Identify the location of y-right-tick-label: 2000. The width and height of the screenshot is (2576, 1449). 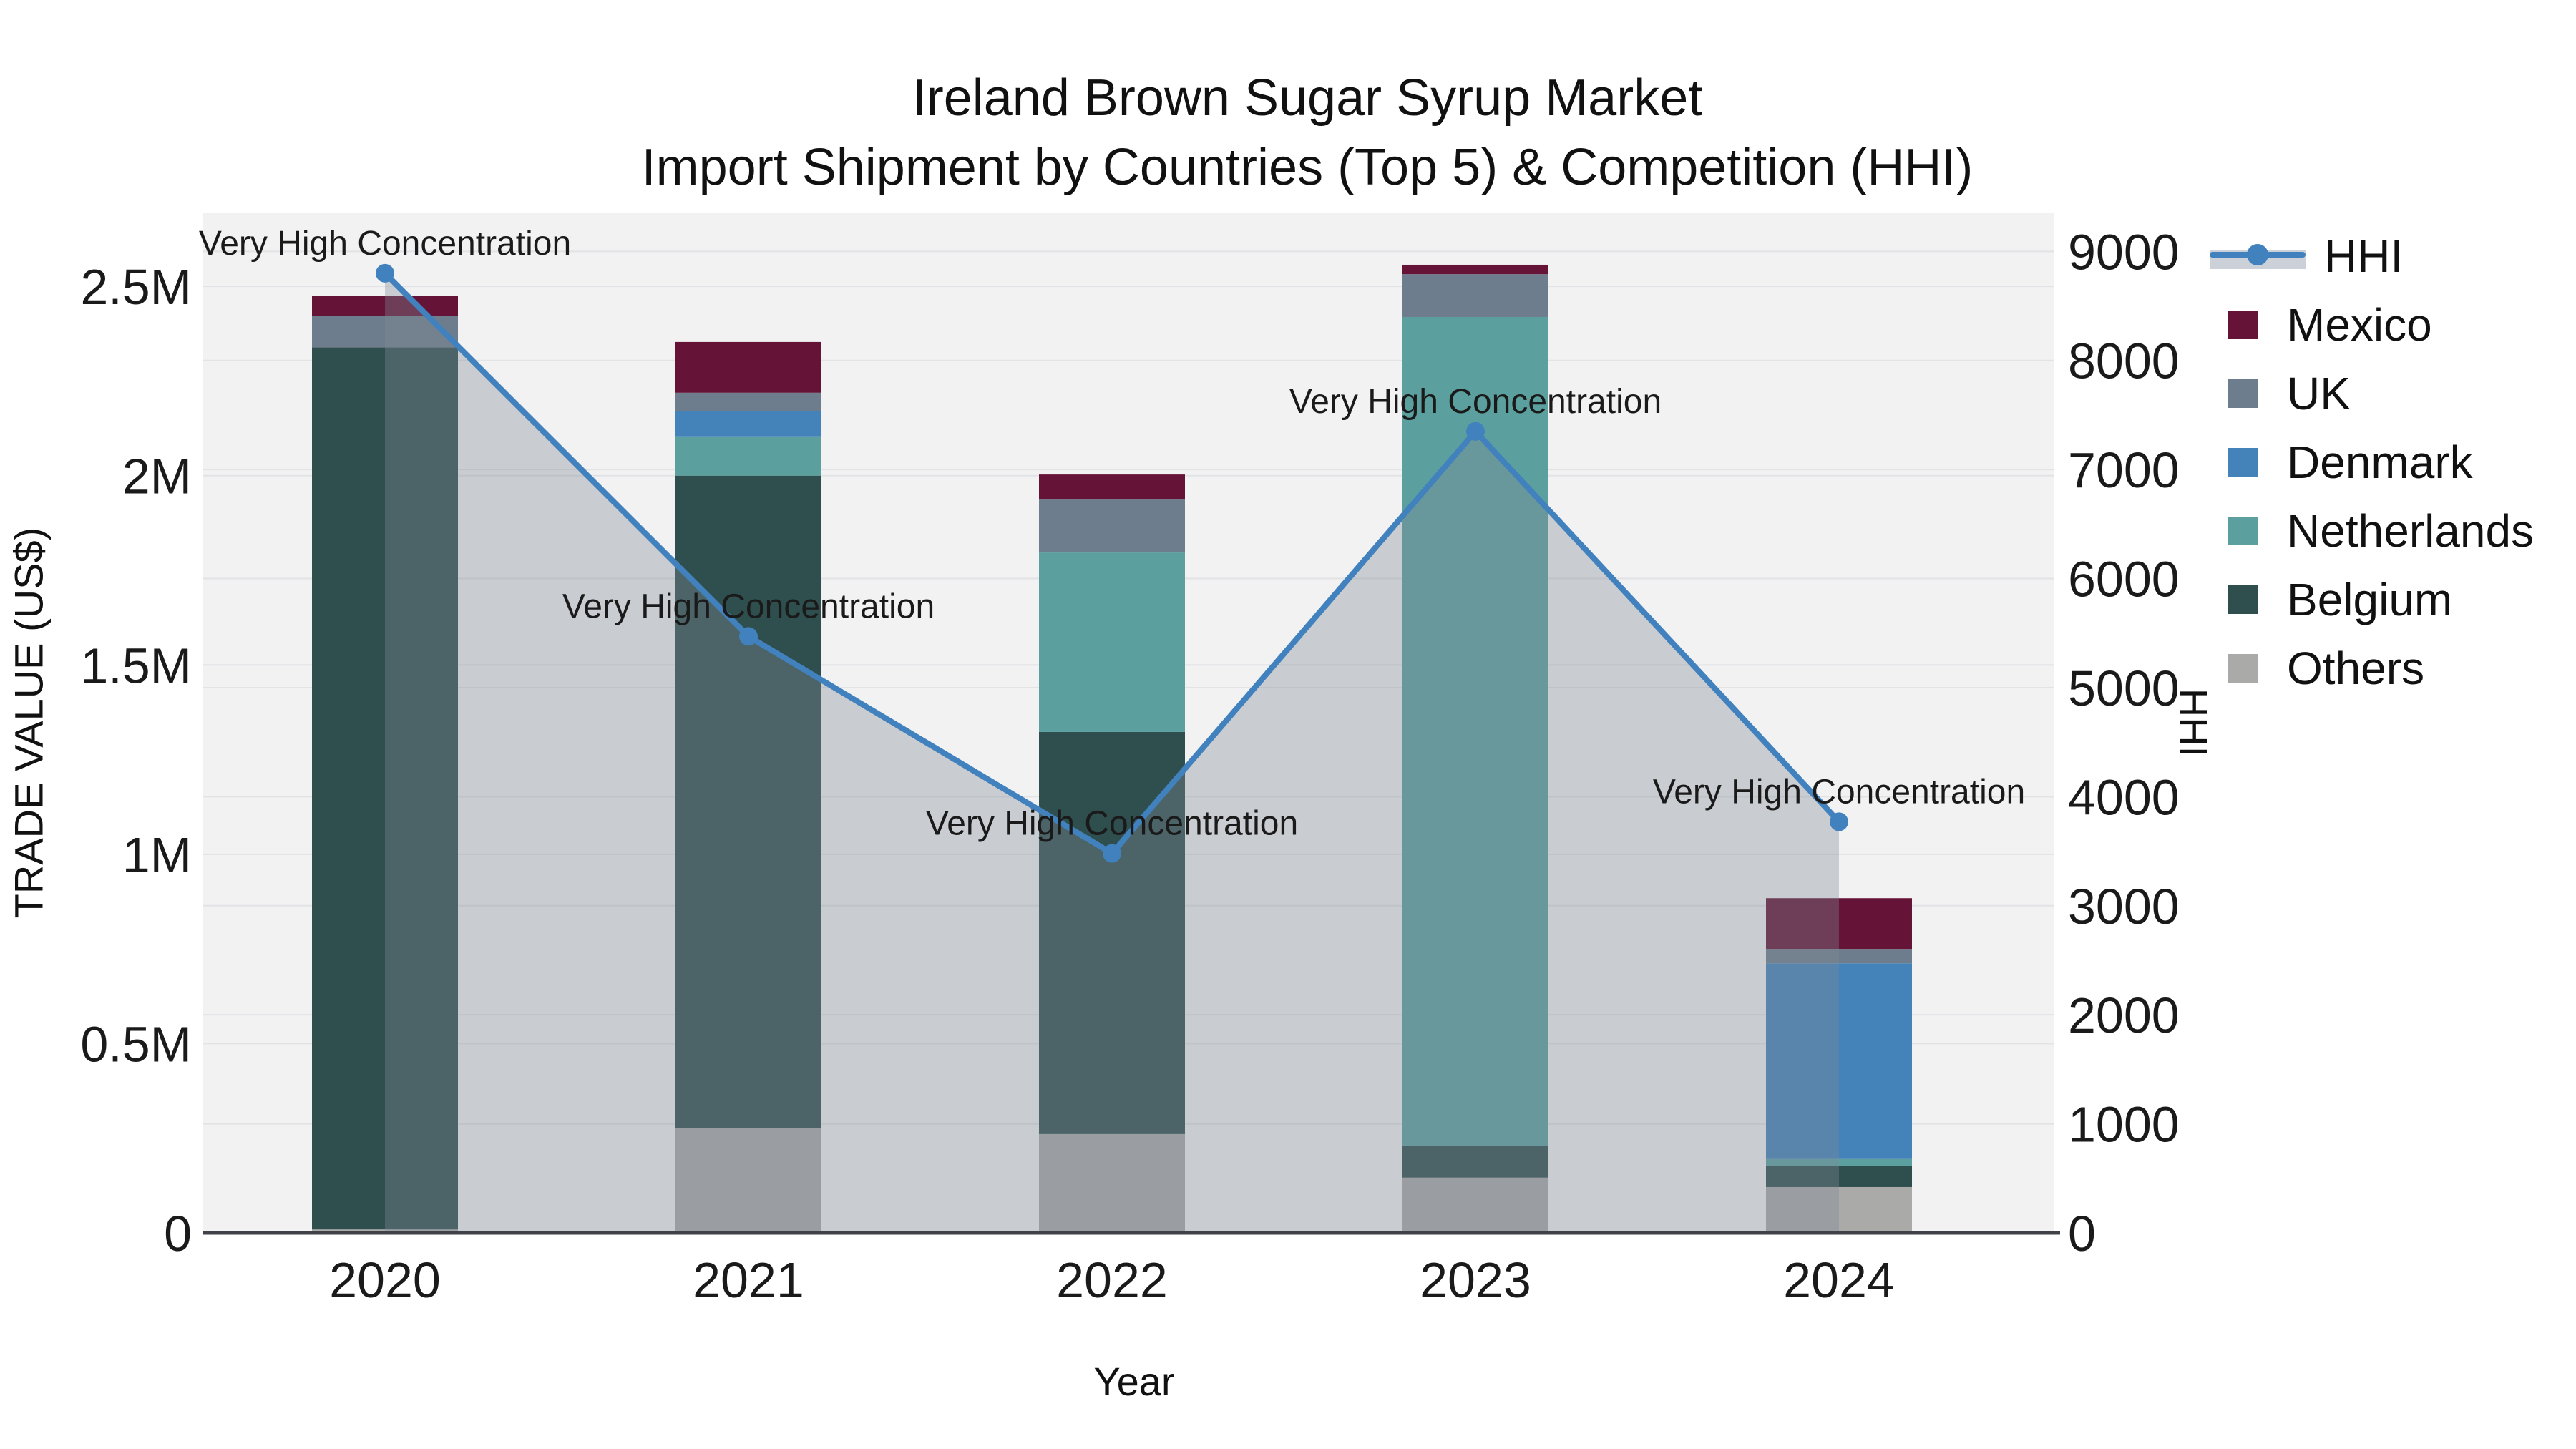
(2124, 1015).